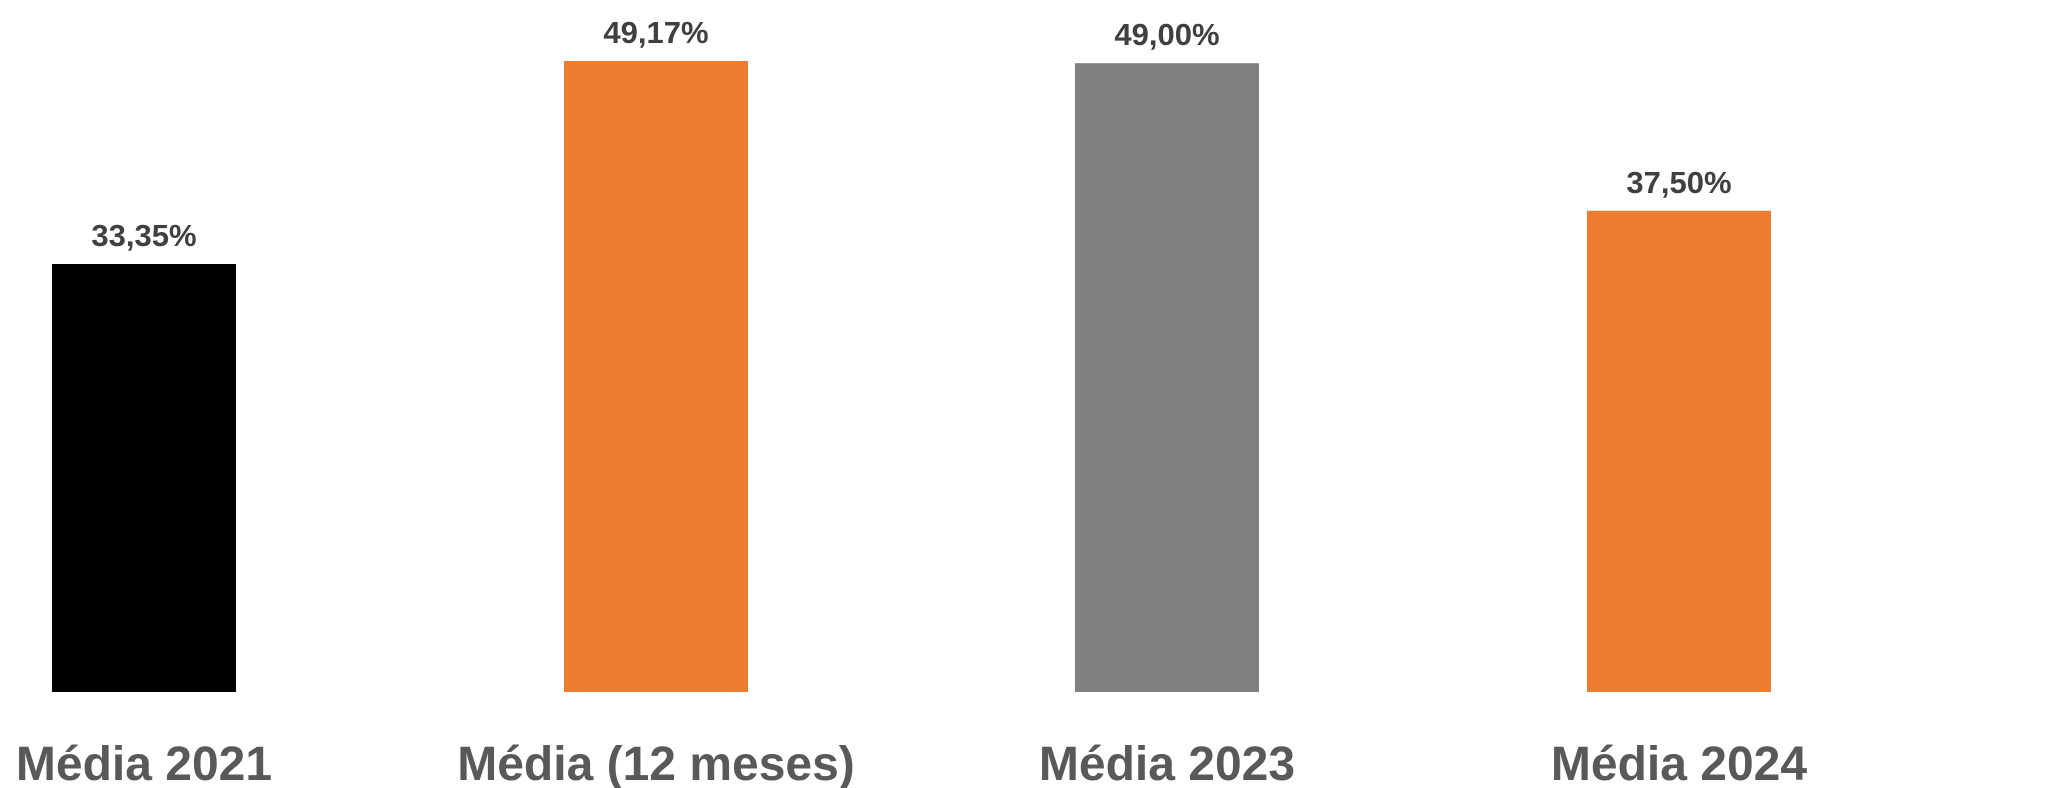  I want to click on category-label: Média 2021, so click(144, 763).